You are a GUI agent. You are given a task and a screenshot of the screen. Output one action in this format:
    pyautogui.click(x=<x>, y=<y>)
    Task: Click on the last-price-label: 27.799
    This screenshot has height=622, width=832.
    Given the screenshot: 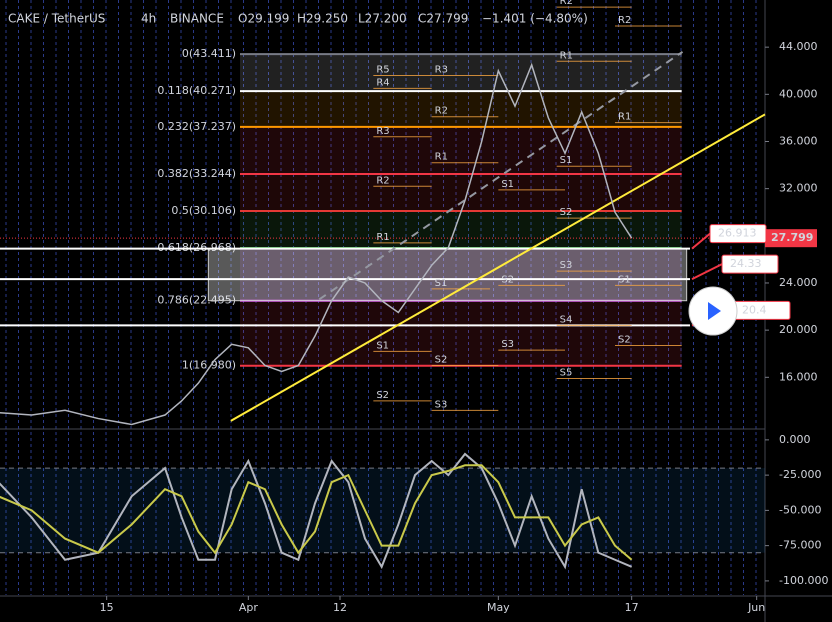 What is the action you would take?
    pyautogui.click(x=792, y=237)
    